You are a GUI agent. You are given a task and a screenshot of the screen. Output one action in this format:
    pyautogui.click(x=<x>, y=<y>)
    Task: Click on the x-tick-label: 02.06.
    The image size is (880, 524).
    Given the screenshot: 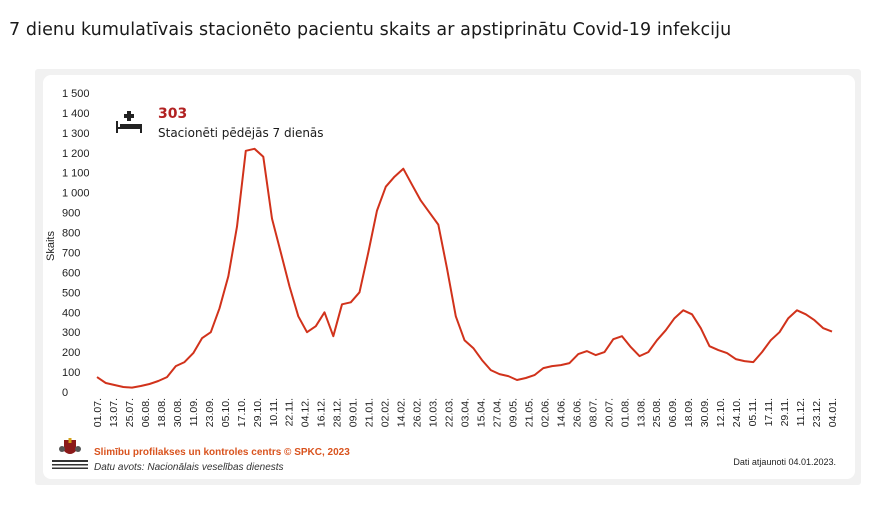 What is the action you would take?
    pyautogui.click(x=545, y=412)
    